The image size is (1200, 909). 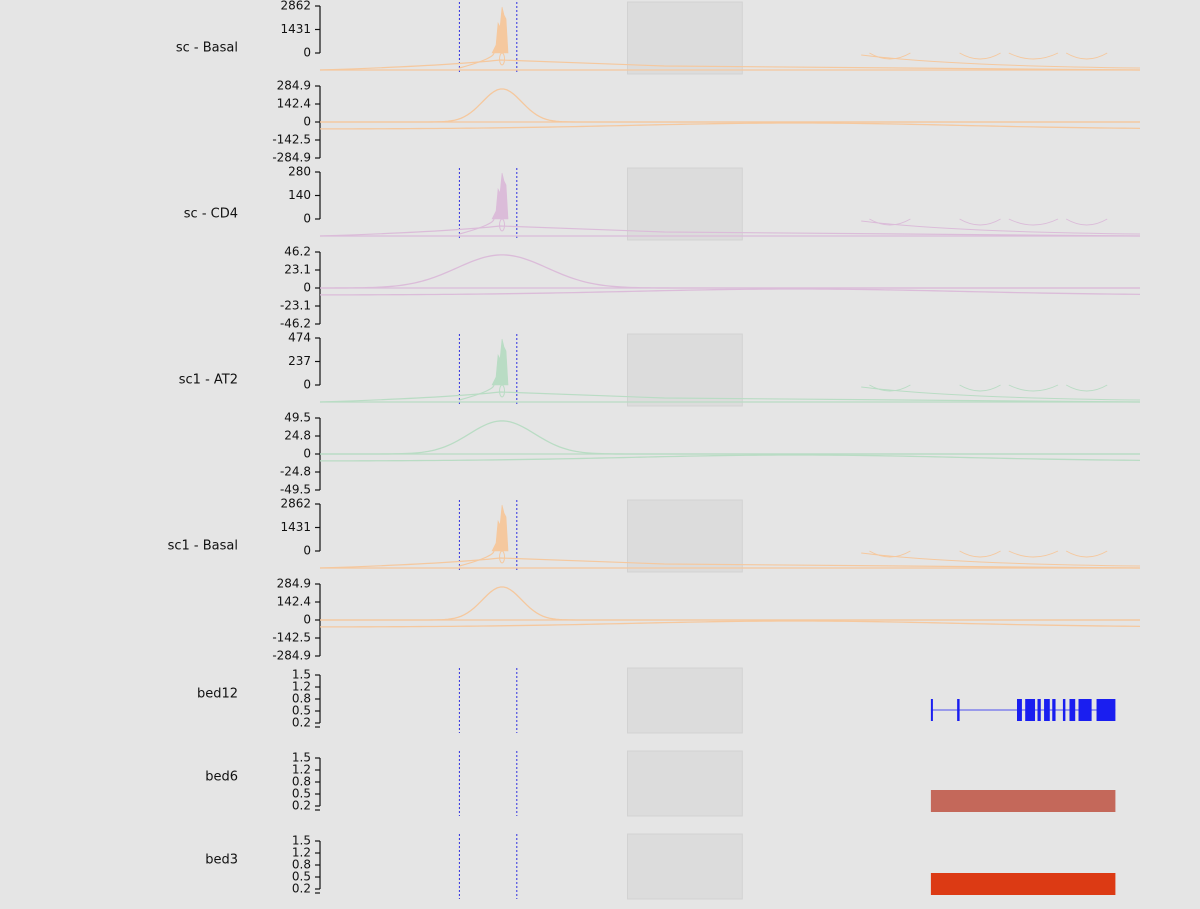 What do you see at coordinates (299, 338) in the screenshot?
I see `y-tick-label: 474` at bounding box center [299, 338].